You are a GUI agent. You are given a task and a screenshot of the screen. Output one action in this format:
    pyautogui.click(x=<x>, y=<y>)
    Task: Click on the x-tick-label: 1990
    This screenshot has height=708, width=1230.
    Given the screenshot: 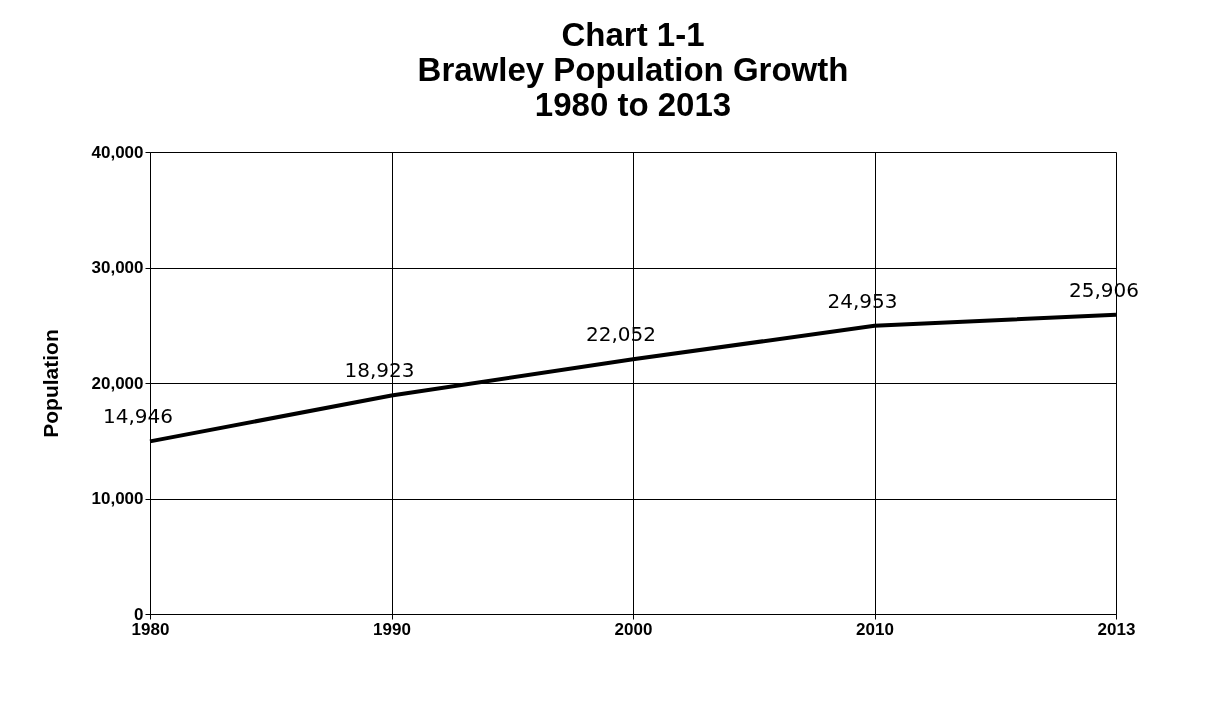 What is the action you would take?
    pyautogui.click(x=392, y=629)
    